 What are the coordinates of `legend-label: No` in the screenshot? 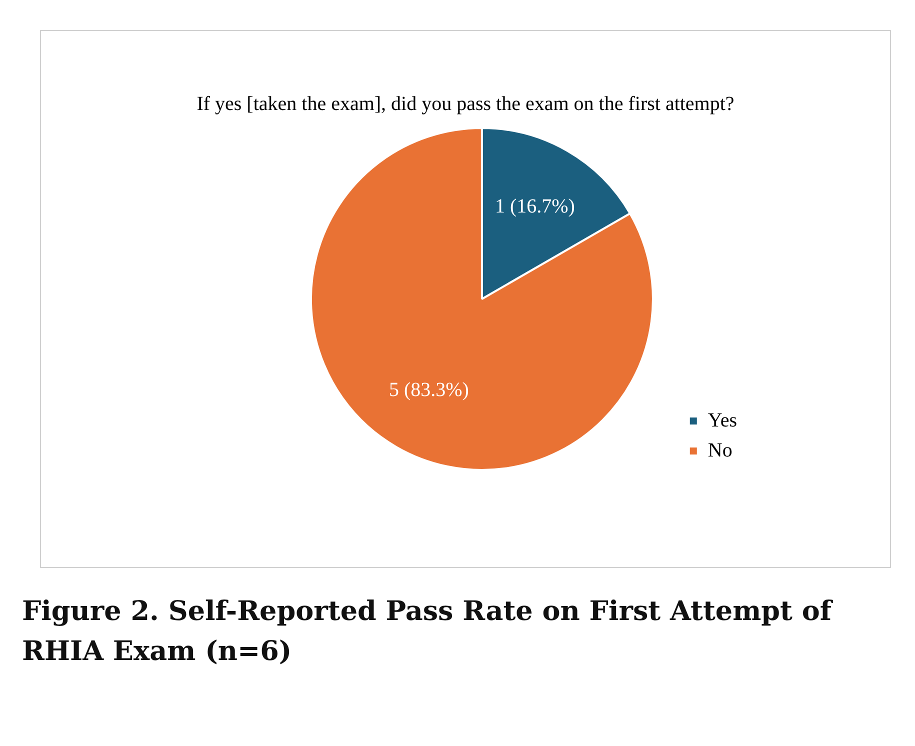 It's located at (720, 450).